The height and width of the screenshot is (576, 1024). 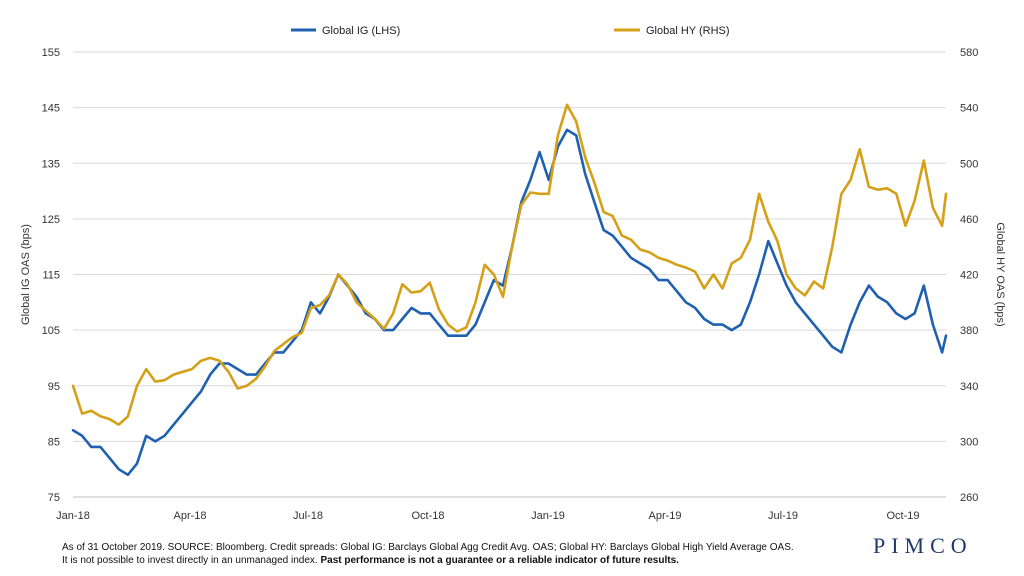 What do you see at coordinates (969, 276) in the screenshot?
I see `y-right-tick-label: 420` at bounding box center [969, 276].